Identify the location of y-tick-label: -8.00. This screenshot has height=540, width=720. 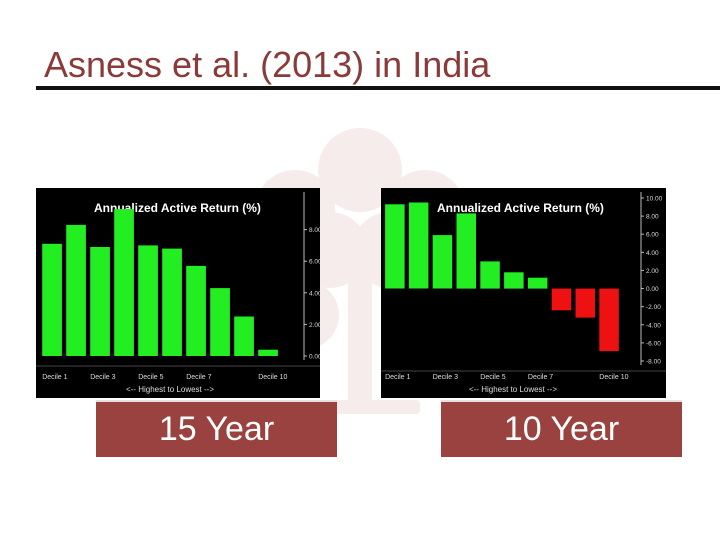
(653, 362).